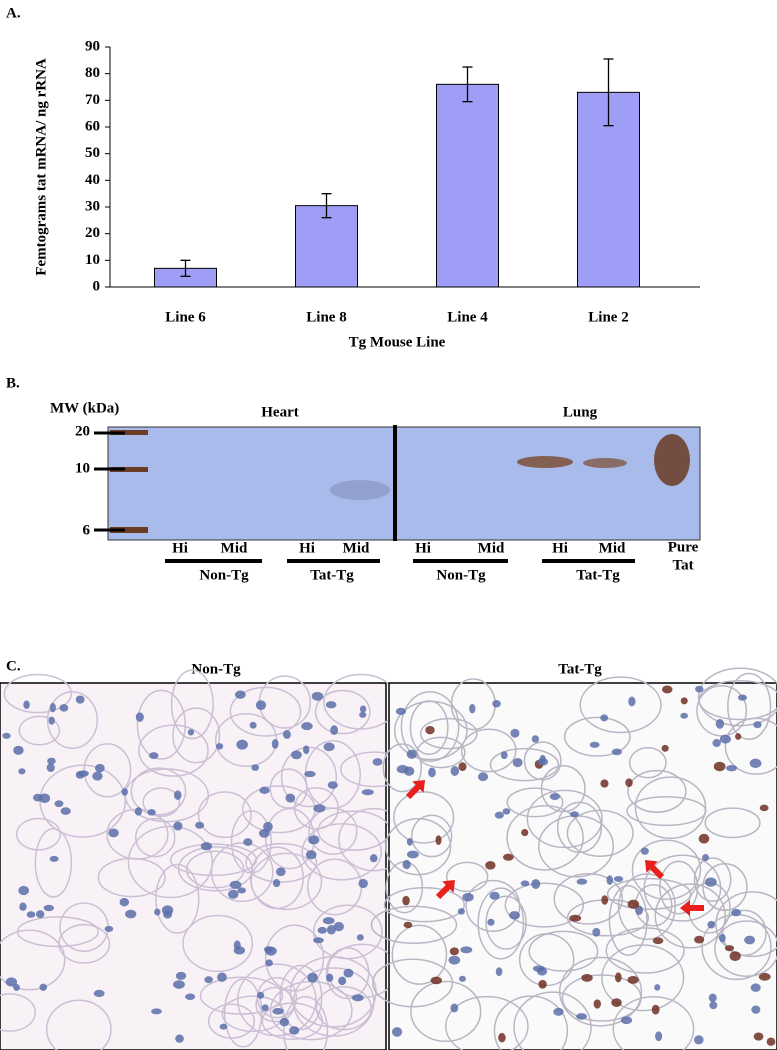 The height and width of the screenshot is (1050, 777). What do you see at coordinates (87, 530) in the screenshot?
I see `marker-label: 6` at bounding box center [87, 530].